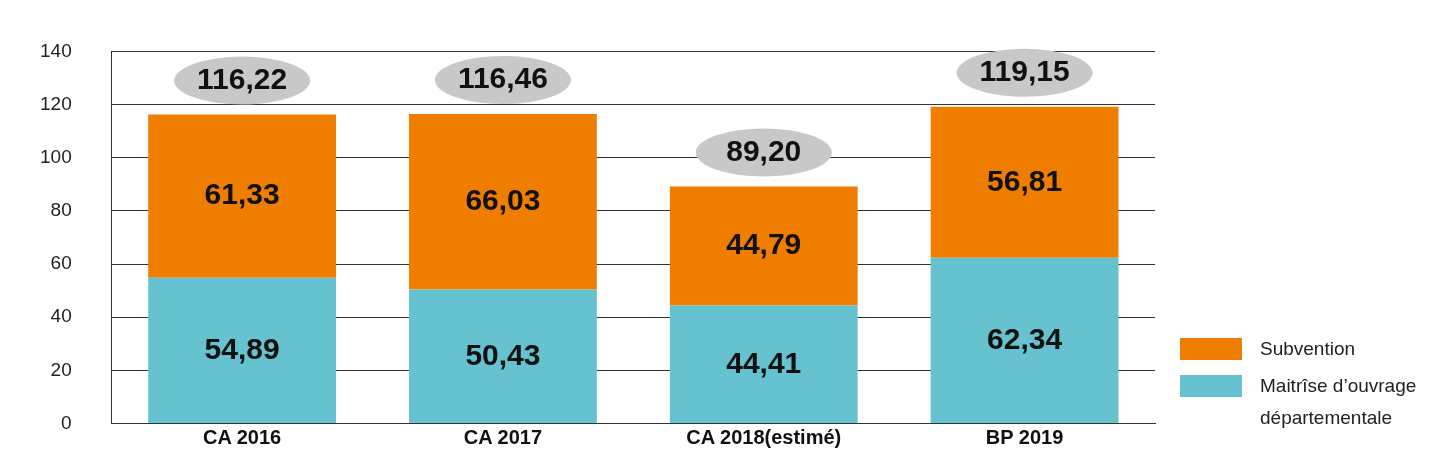  I want to click on legend-label: Subvention, so click(1308, 349).